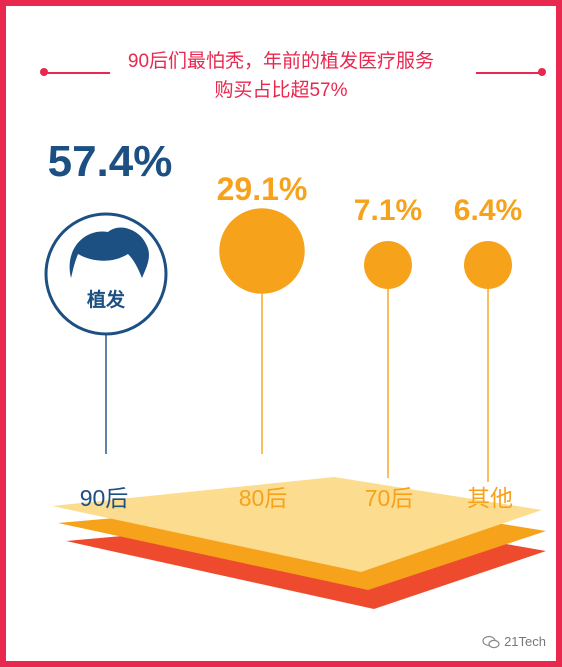 The image size is (562, 667). Describe the element at coordinates (297, 524) in the screenshot. I see `base-layer-top` at that location.